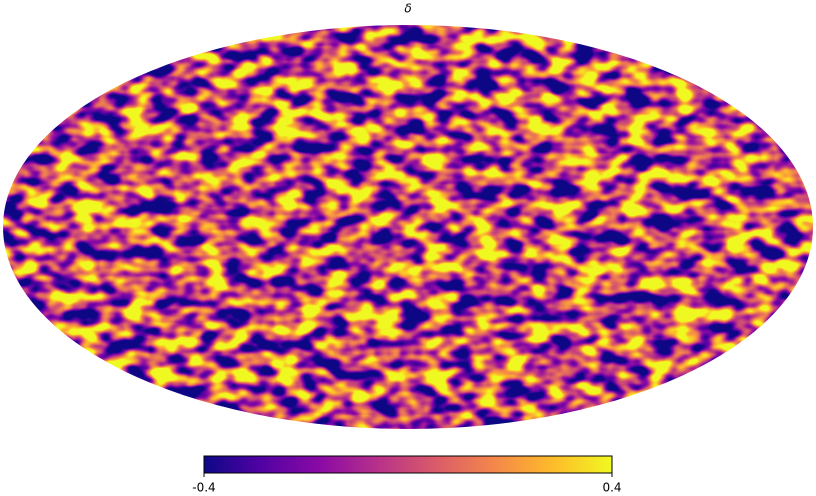  I want to click on colorbar, so click(408, 464).